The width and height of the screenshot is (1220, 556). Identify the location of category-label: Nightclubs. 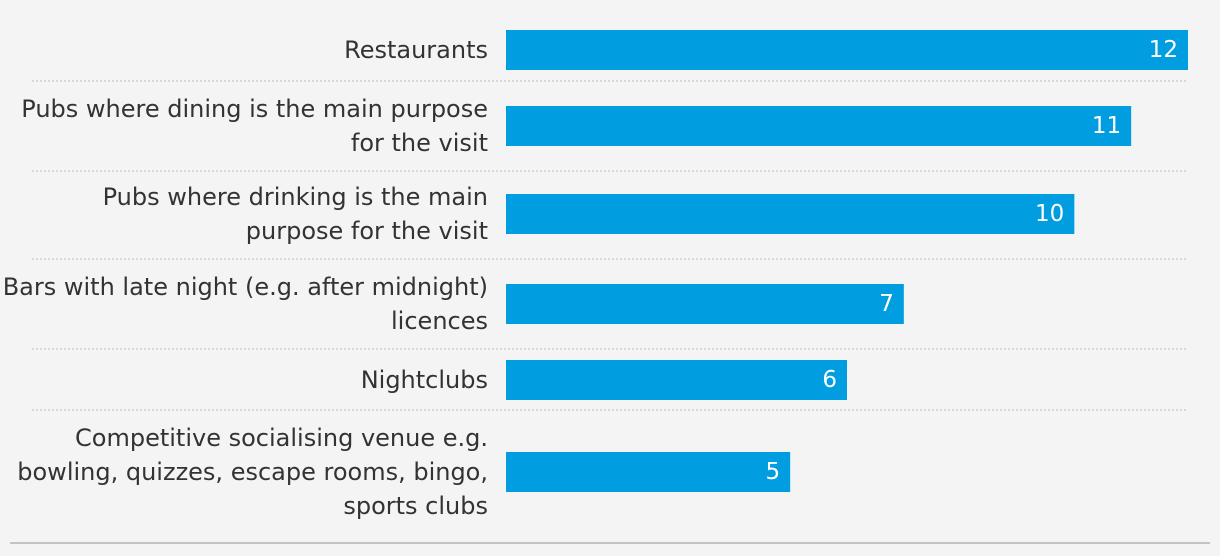
(424, 380).